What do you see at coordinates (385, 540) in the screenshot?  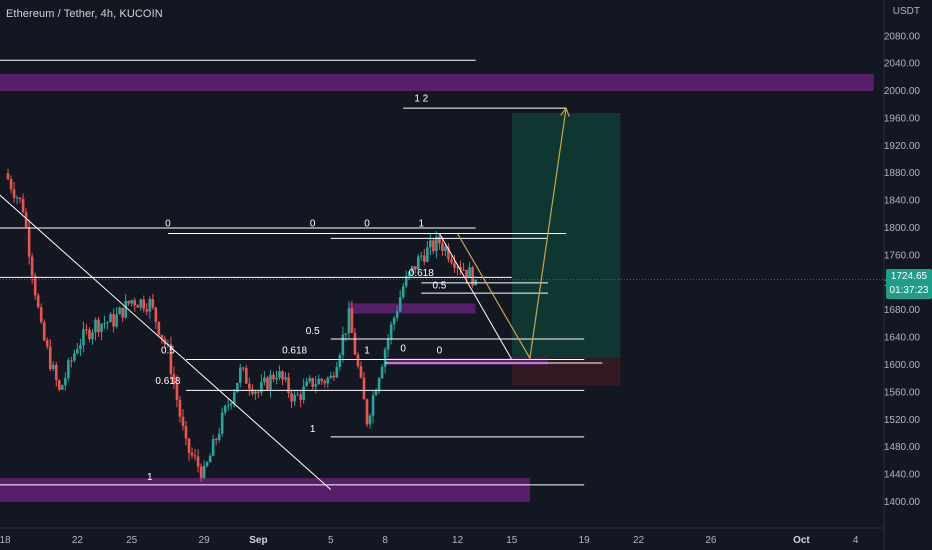 I see `time-tick-label: 8` at bounding box center [385, 540].